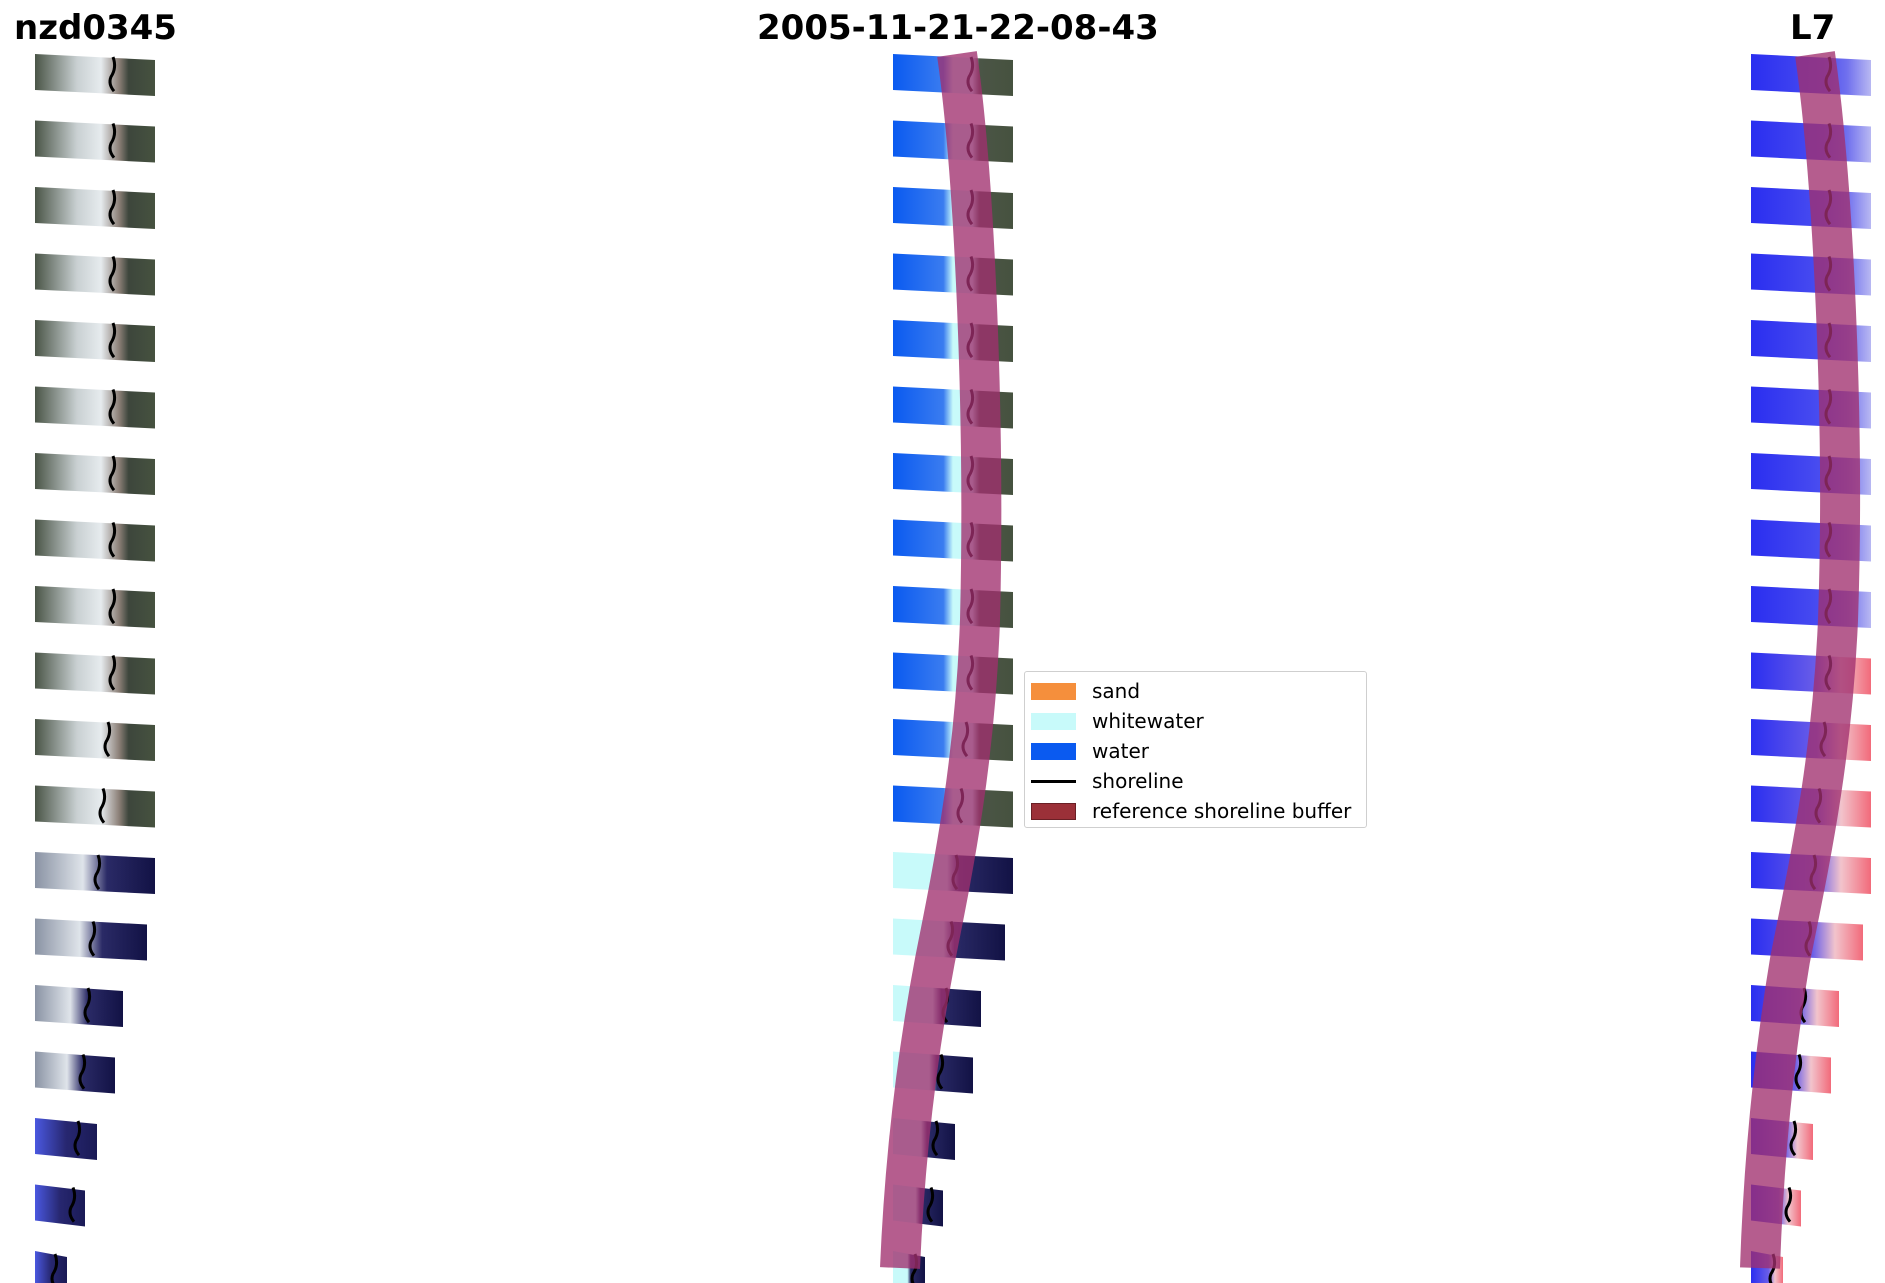  Describe the element at coordinates (1053, 691) in the screenshot. I see `sand-swatch` at that location.